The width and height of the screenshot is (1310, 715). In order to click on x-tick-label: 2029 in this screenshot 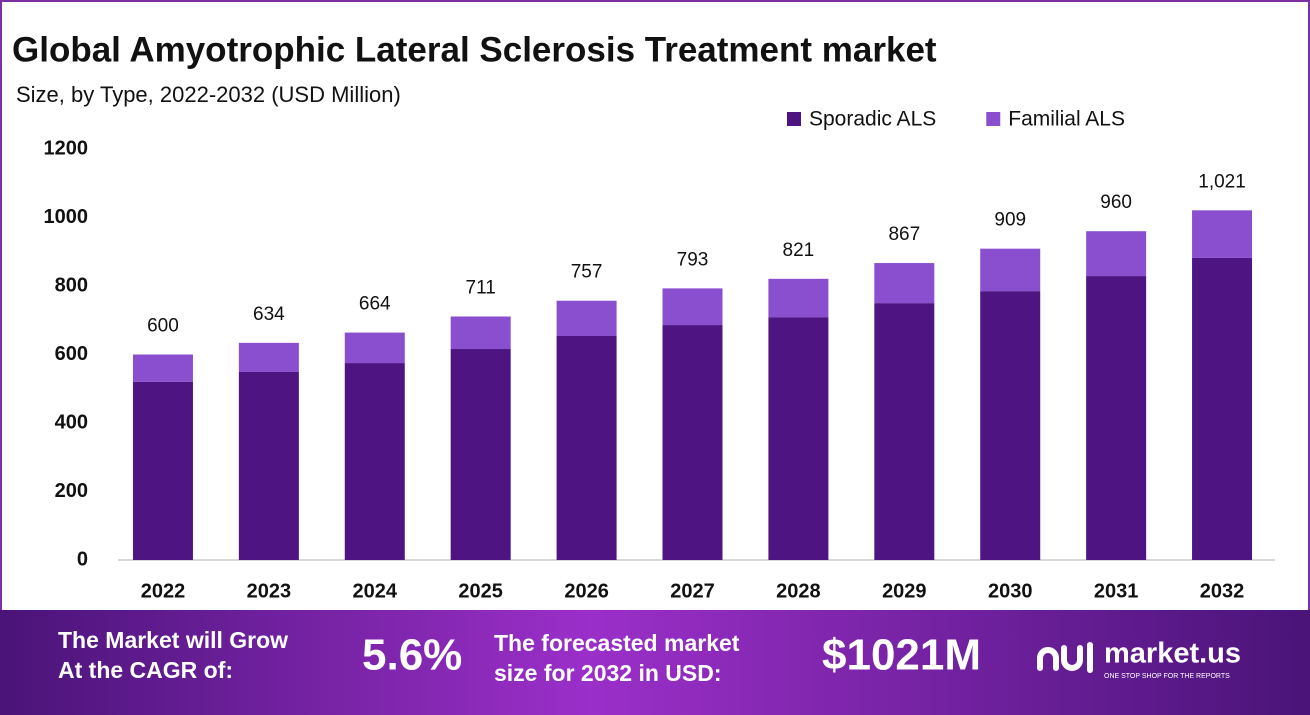, I will do `click(904, 591)`.